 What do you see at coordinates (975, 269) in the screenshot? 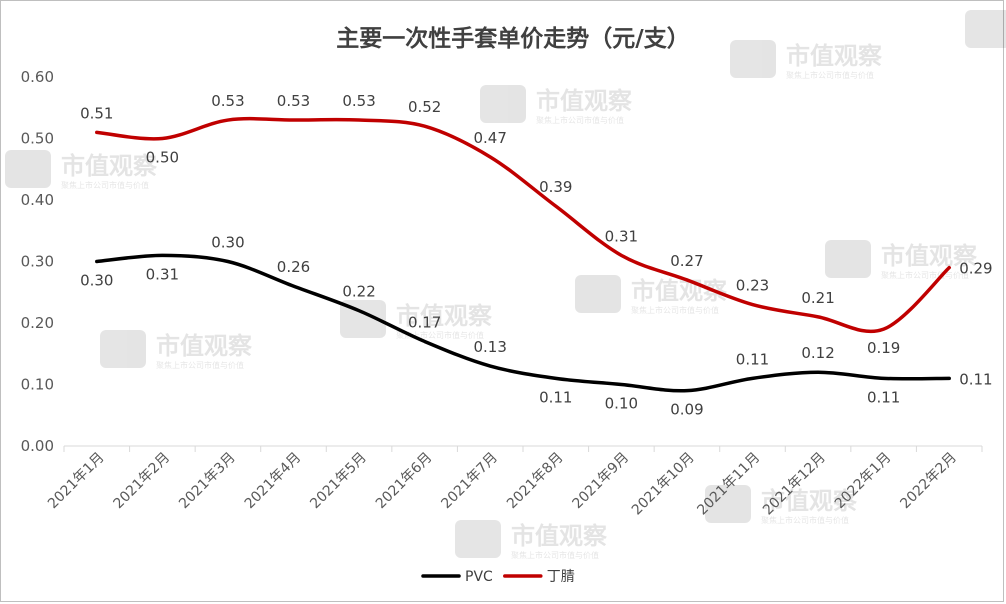
I see `series-1-data-label: 0.29` at bounding box center [975, 269].